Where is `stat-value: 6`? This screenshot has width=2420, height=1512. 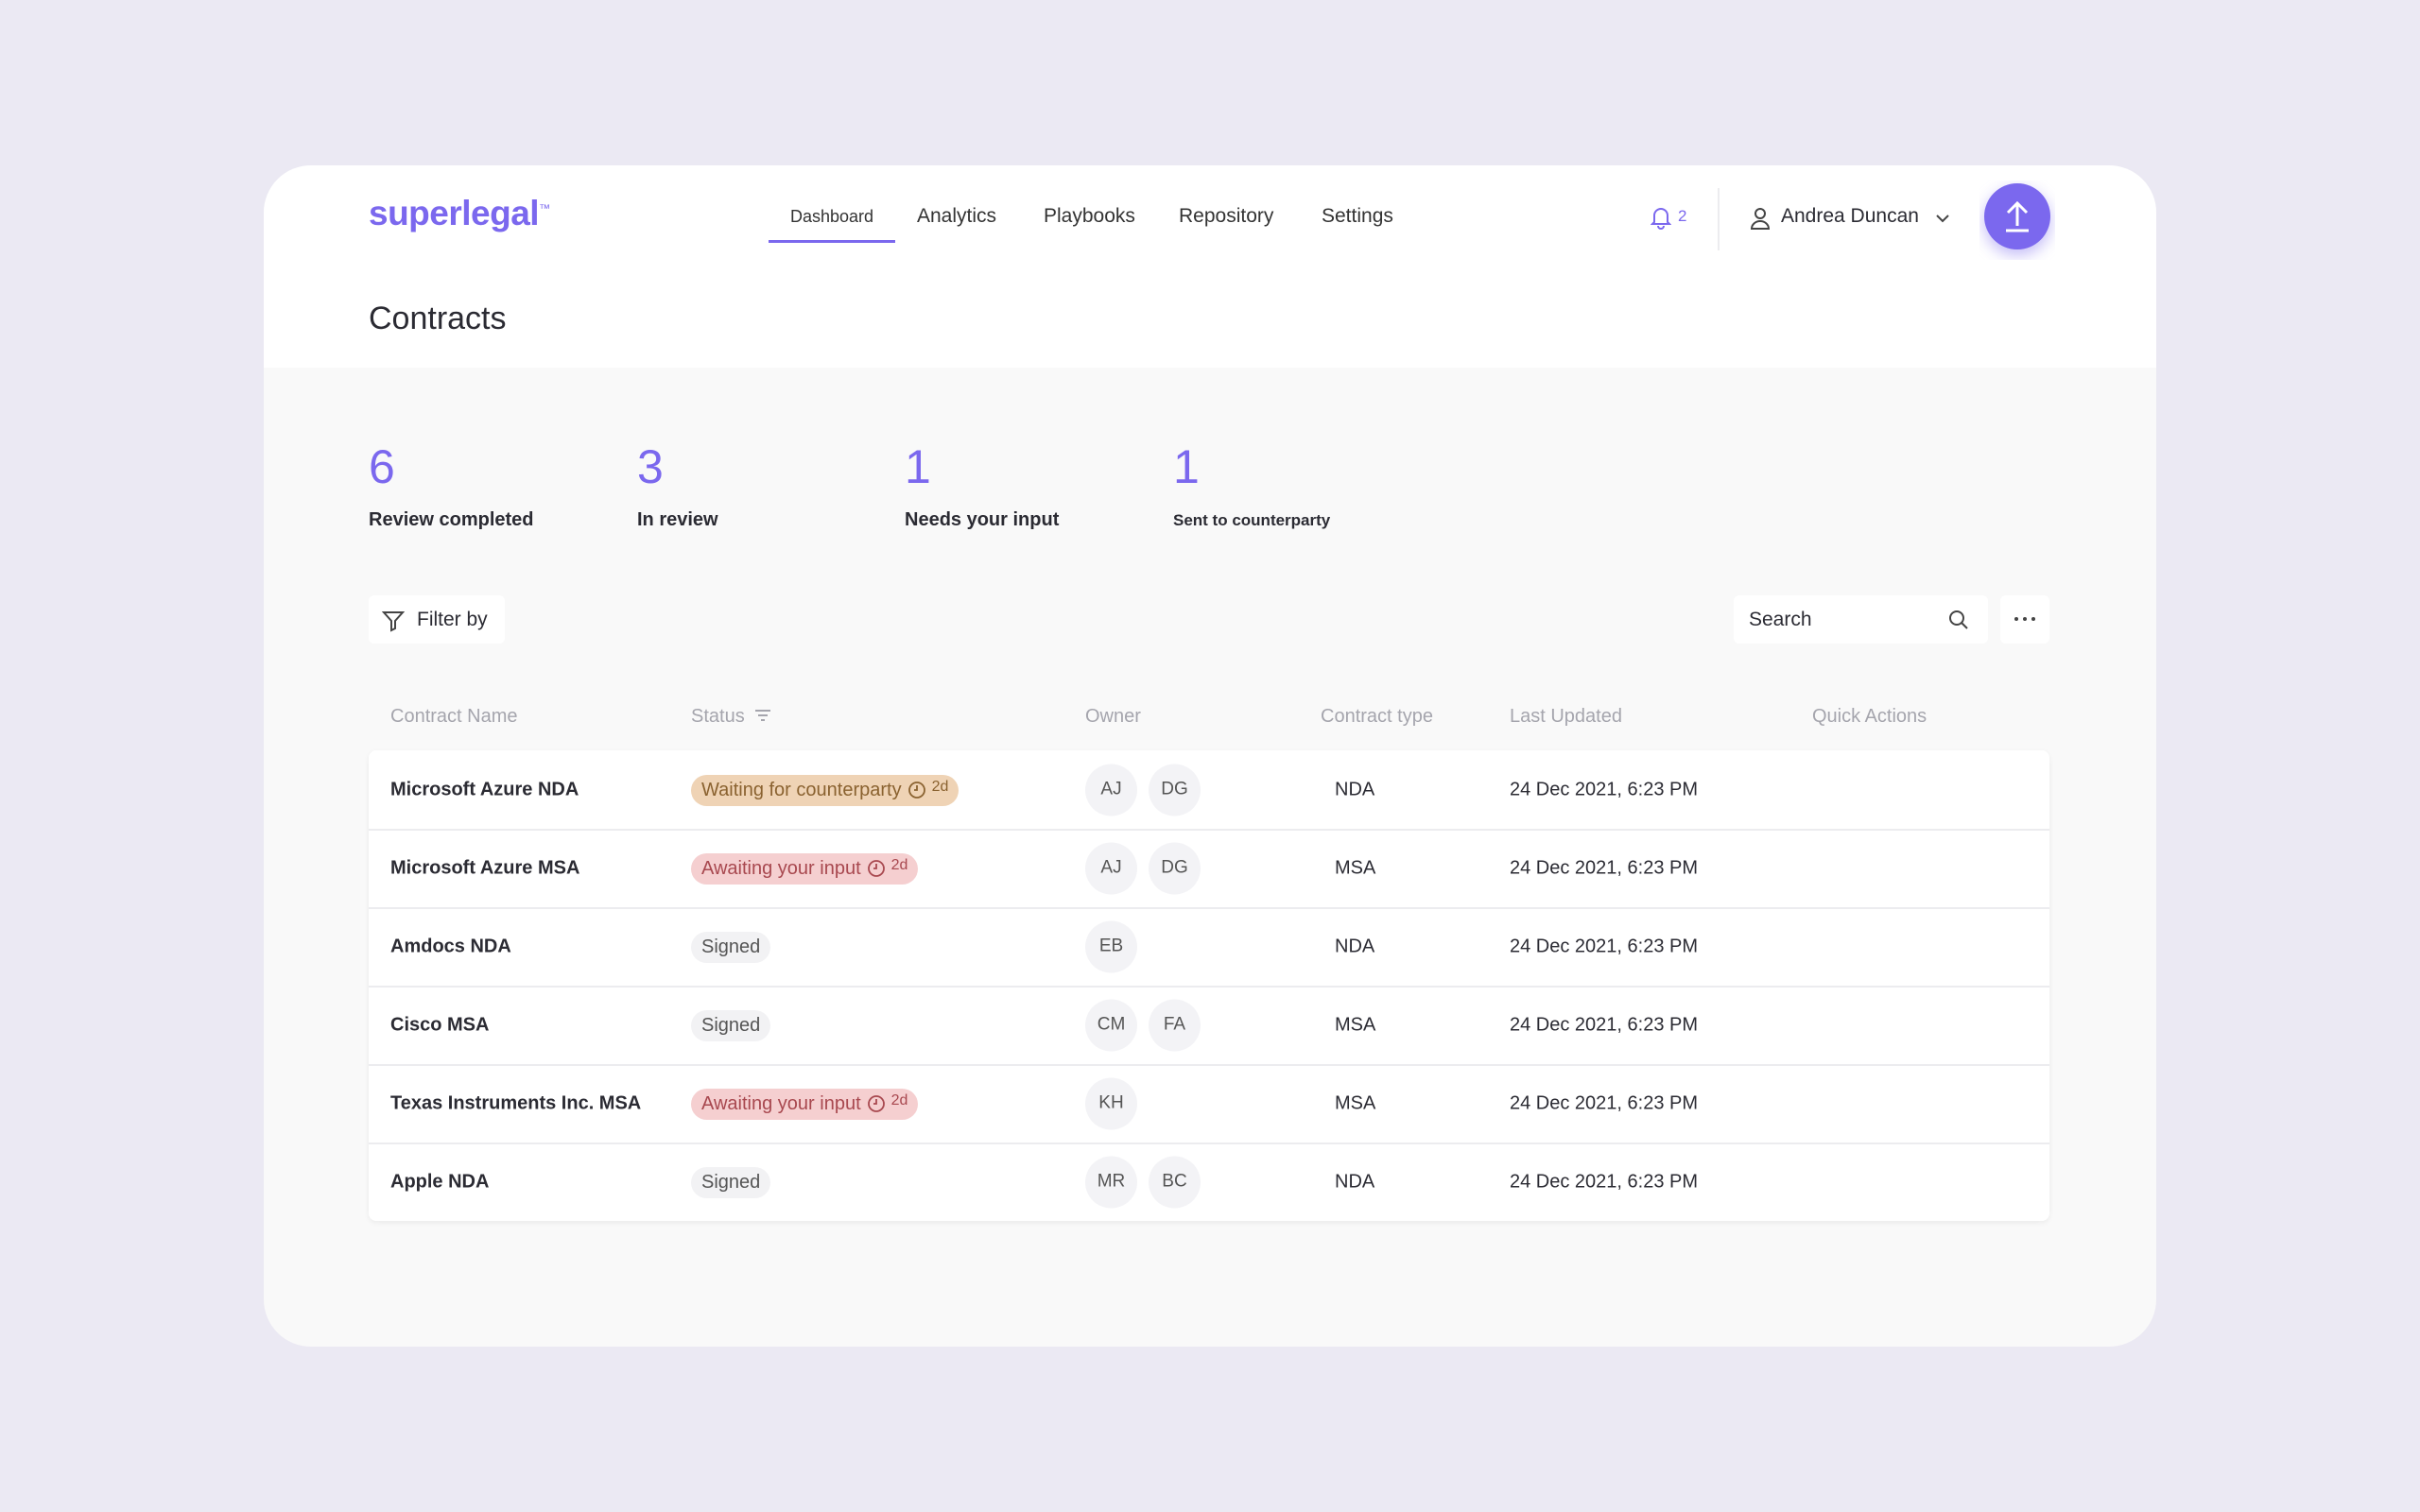 stat-value: 6 is located at coordinates (382, 466).